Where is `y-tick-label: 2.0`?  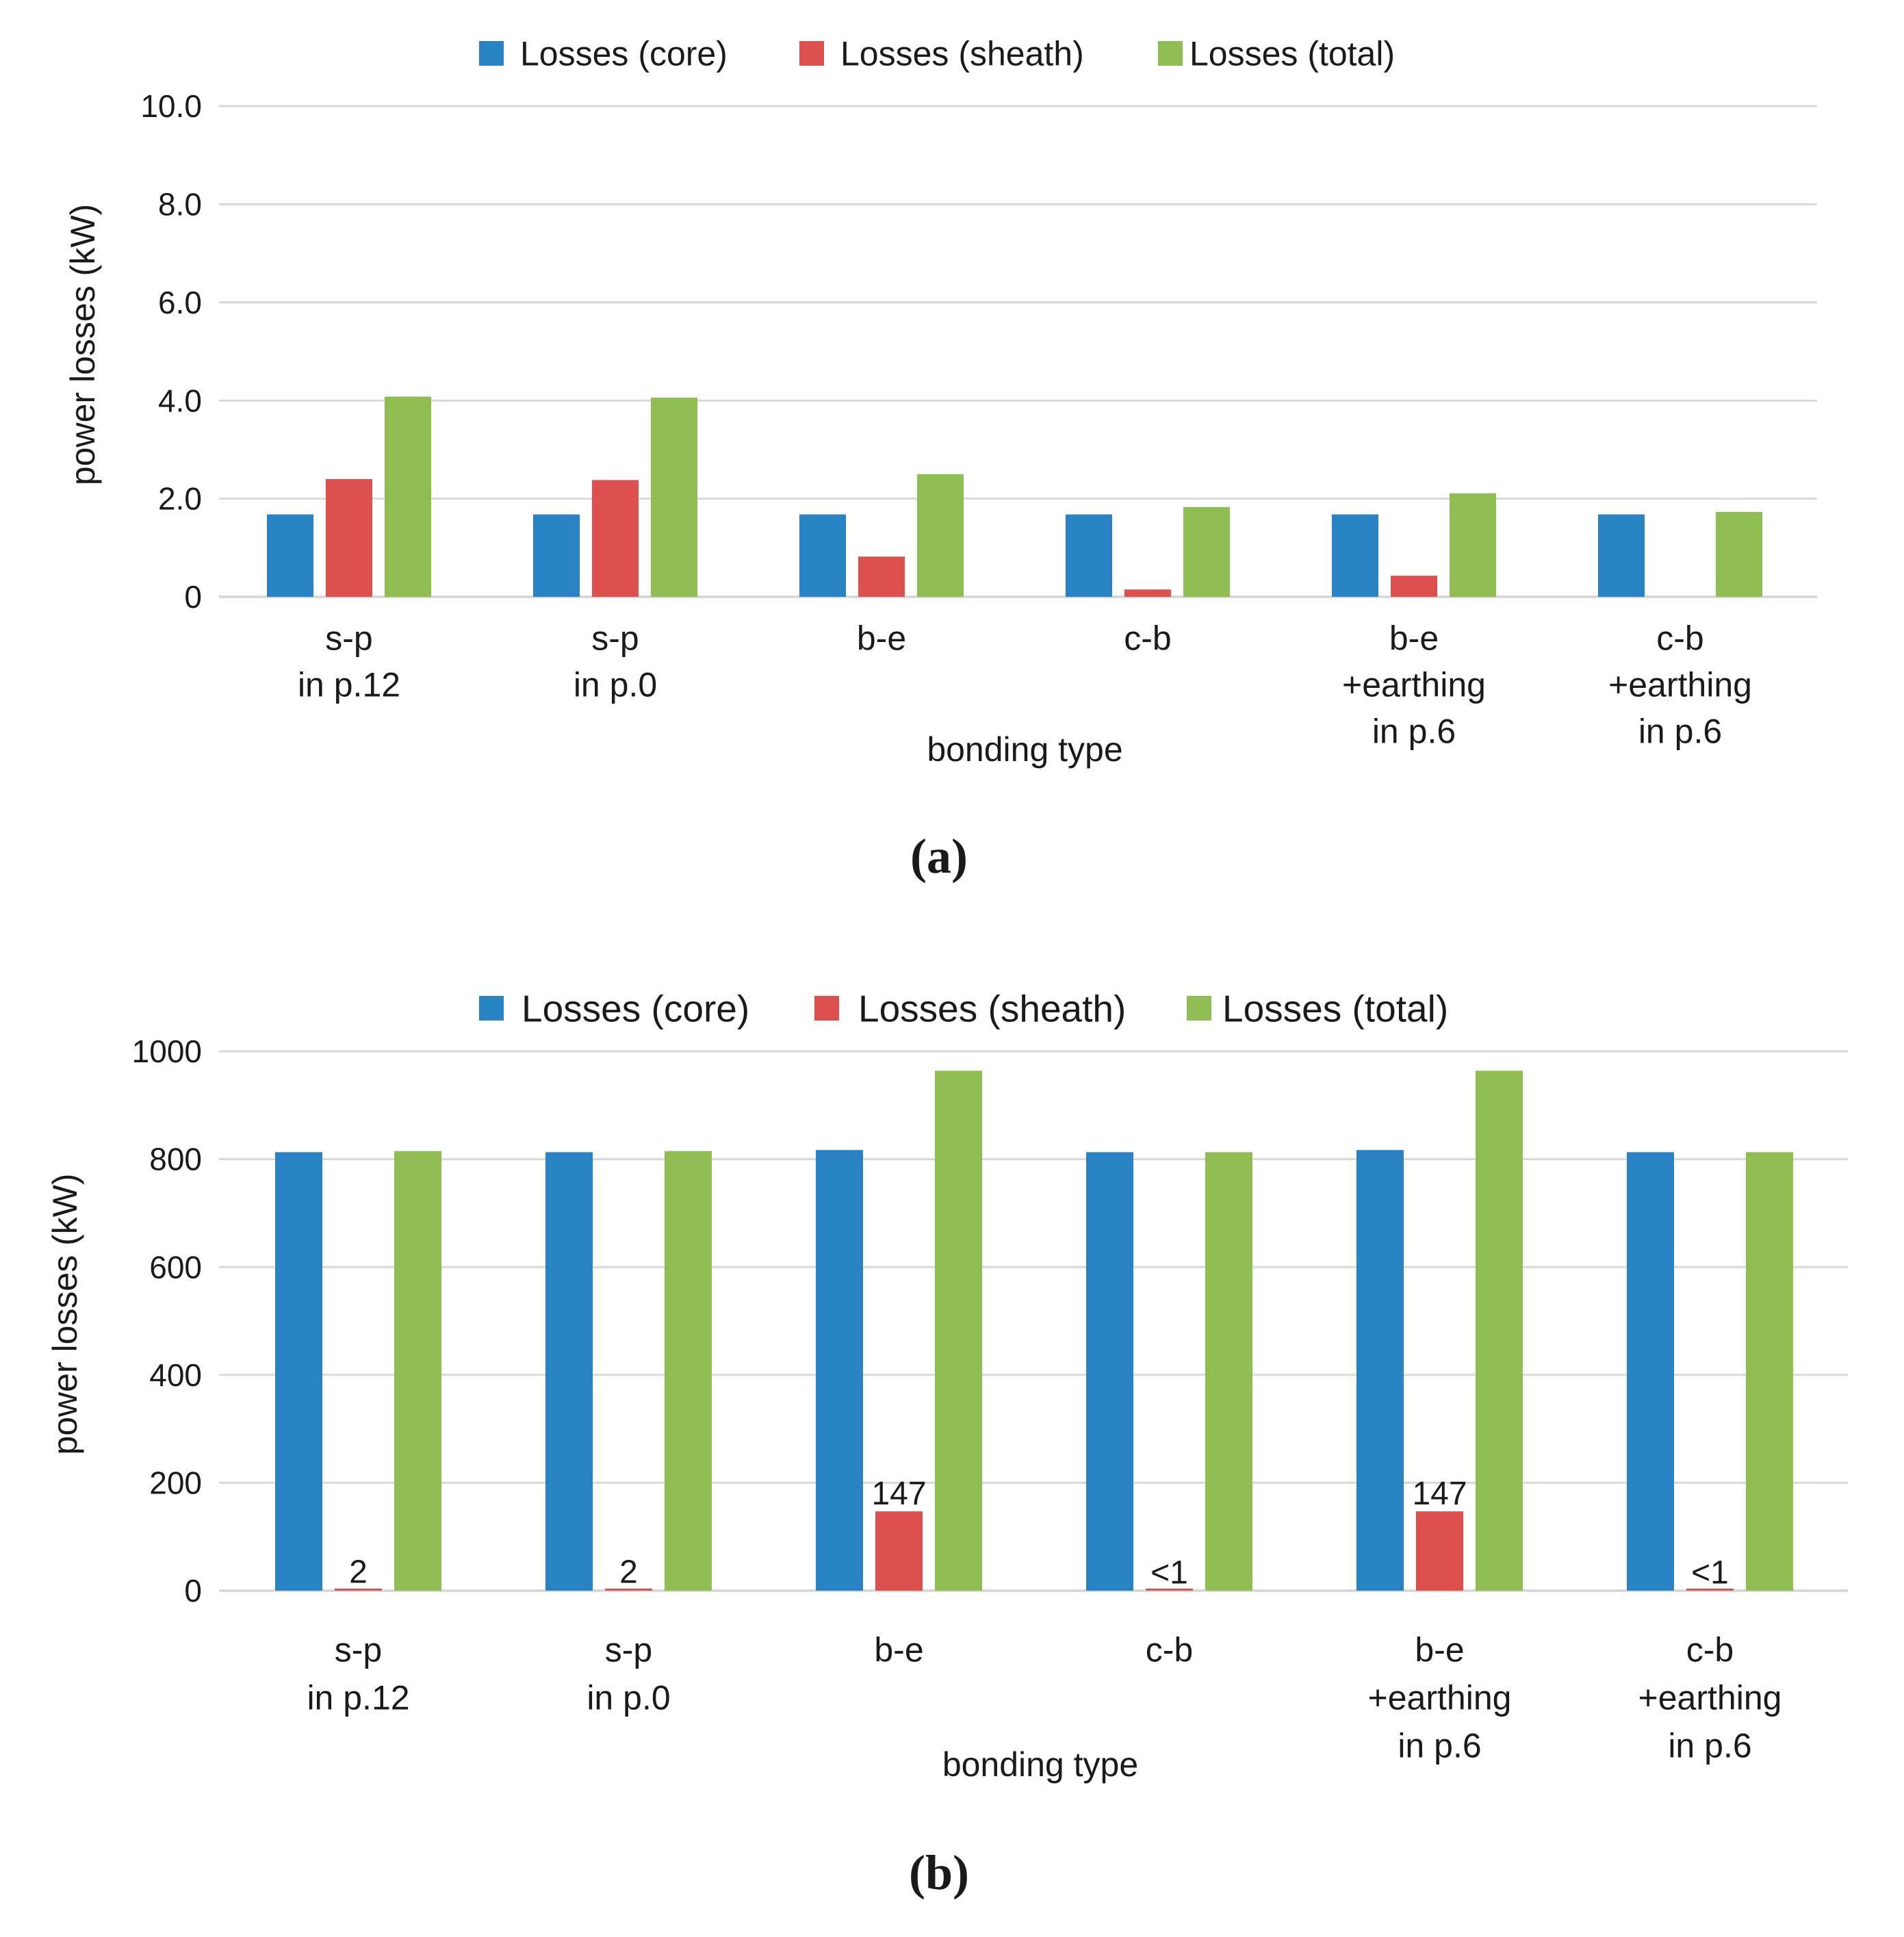
y-tick-label: 2.0 is located at coordinates (180, 499).